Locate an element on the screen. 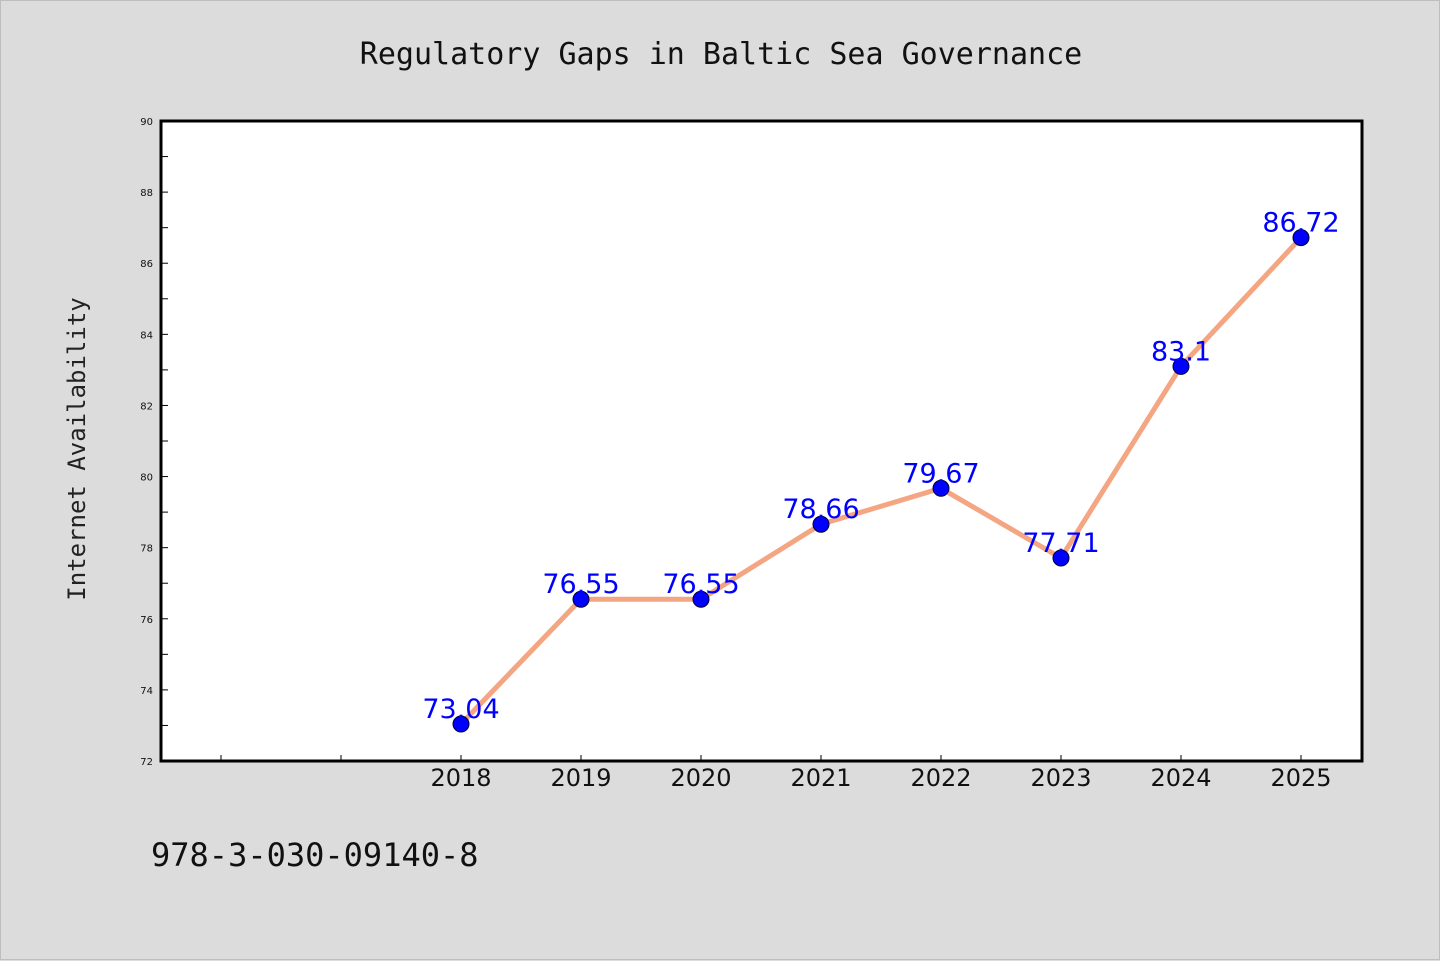 The height and width of the screenshot is (961, 1440). y-tick-label: 86 is located at coordinates (146, 264).